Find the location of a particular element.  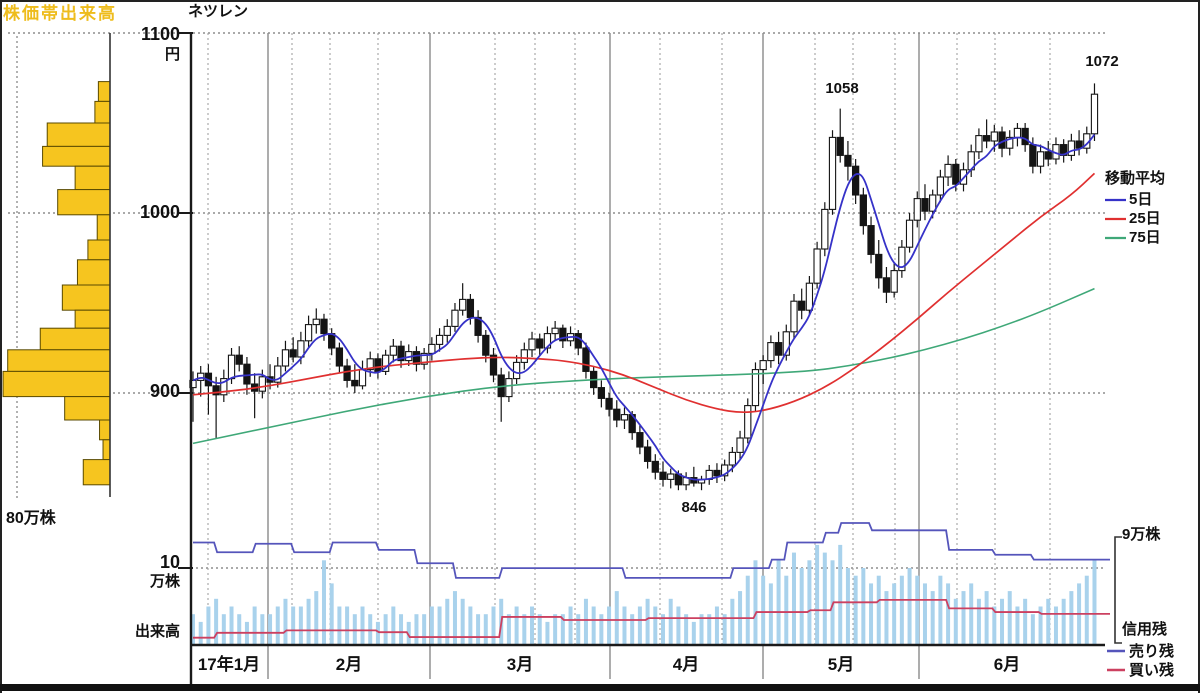

month-label-feb: 2月 is located at coordinates (349, 664).